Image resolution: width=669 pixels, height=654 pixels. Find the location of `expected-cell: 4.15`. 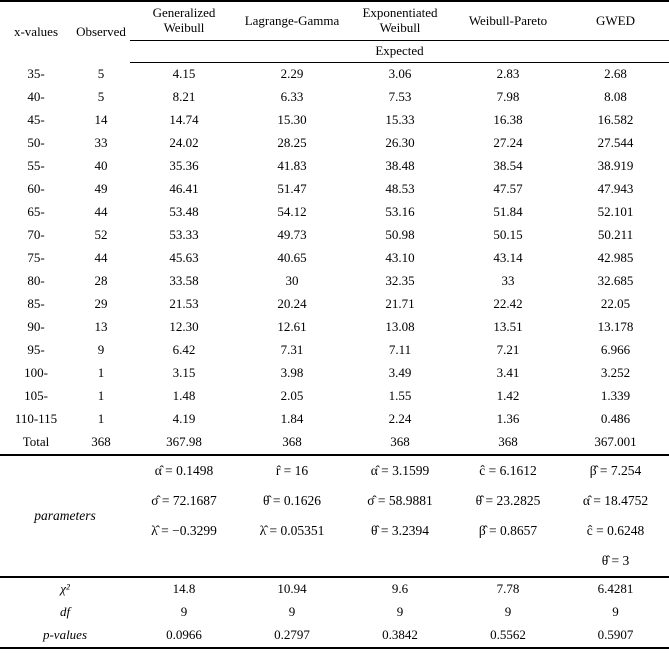

expected-cell: 4.15 is located at coordinates (184, 74).